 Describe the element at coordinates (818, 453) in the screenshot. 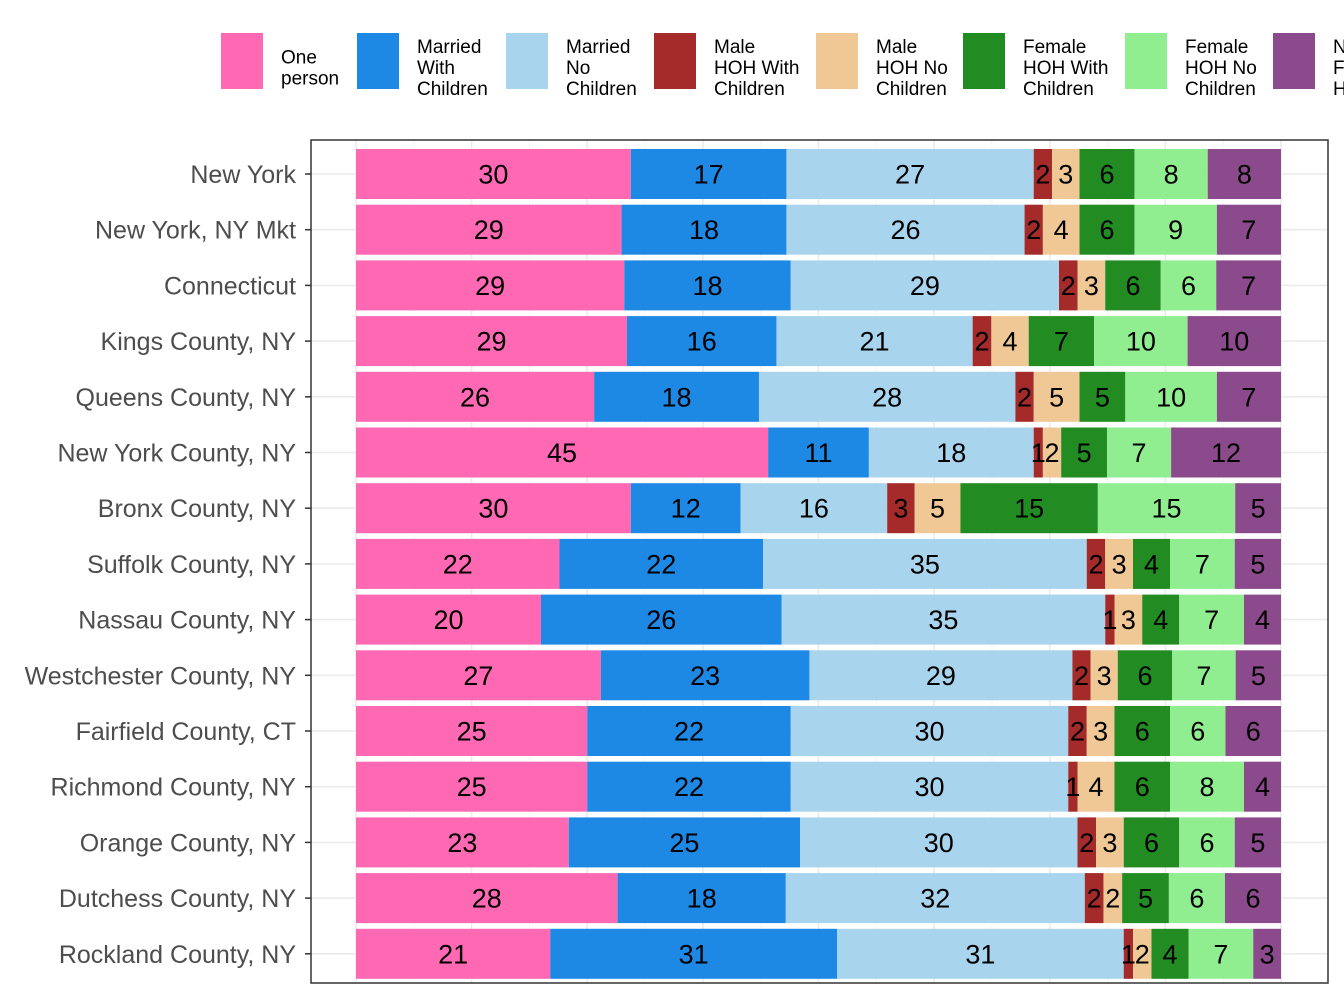

I see `value-label: 11` at that location.